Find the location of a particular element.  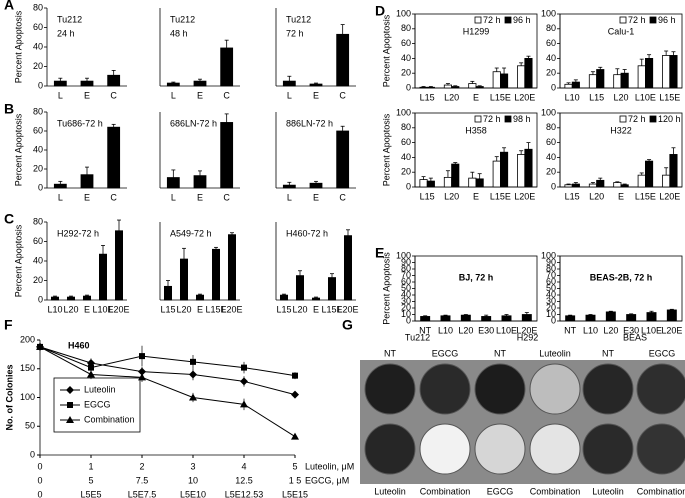

legend-label: 72 h is located at coordinates (492, 119).